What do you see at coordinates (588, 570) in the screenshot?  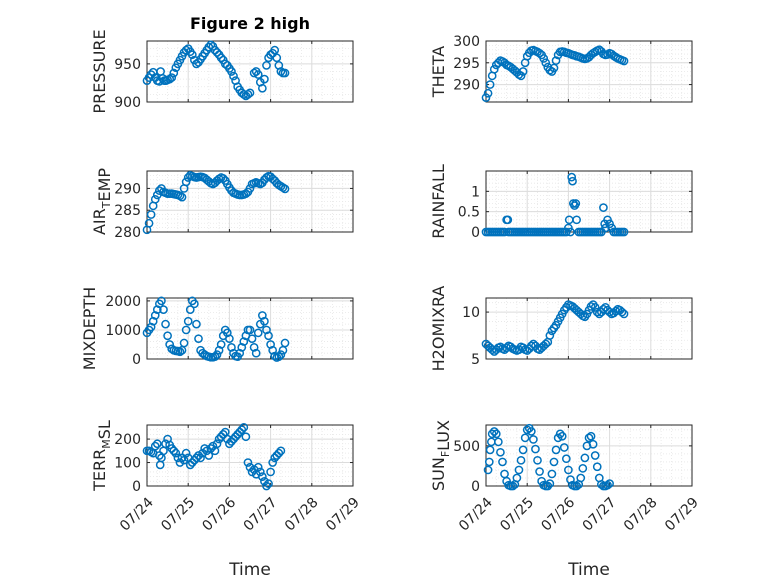 I see `x-axis-label: Time` at bounding box center [588, 570].